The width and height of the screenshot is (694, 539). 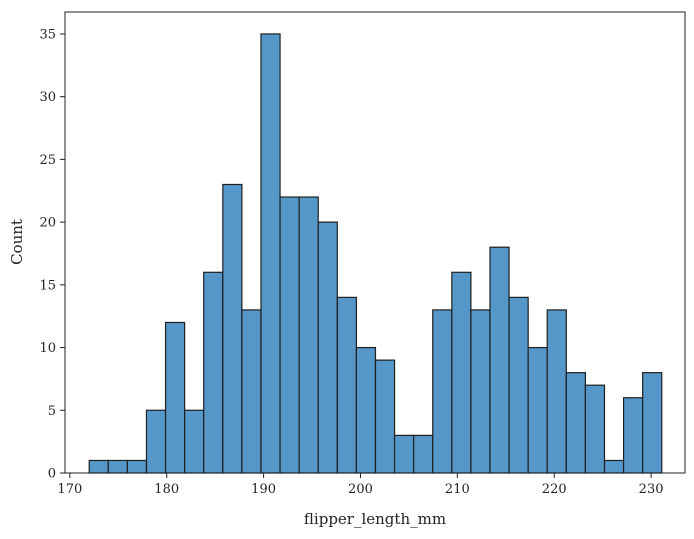 I want to click on y-tick-label: 0, so click(x=52, y=474).